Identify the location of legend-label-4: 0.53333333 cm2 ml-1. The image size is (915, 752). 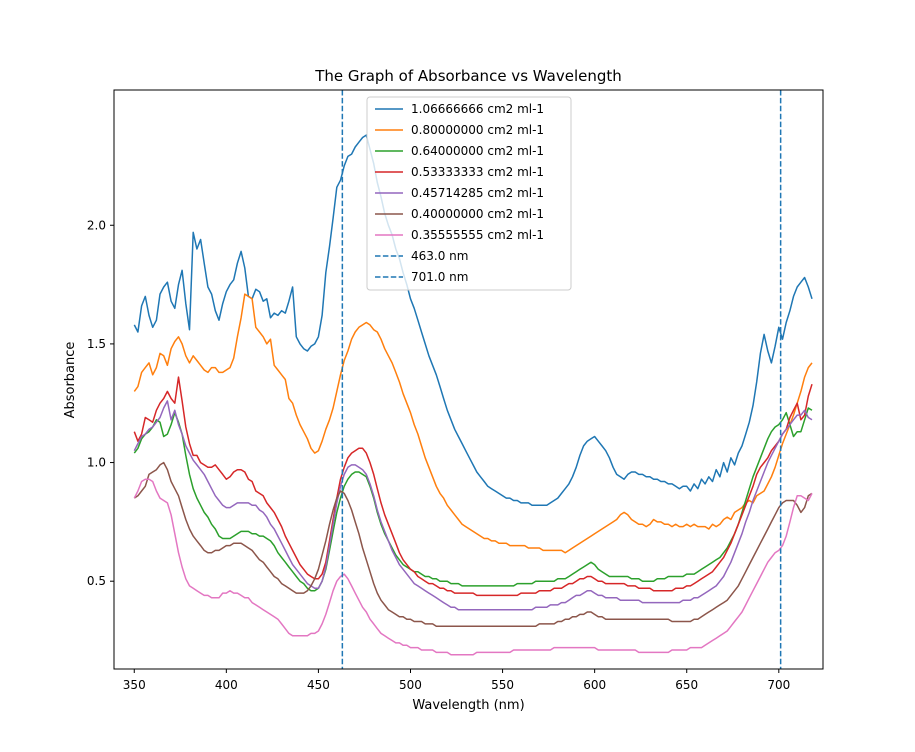
(477, 172).